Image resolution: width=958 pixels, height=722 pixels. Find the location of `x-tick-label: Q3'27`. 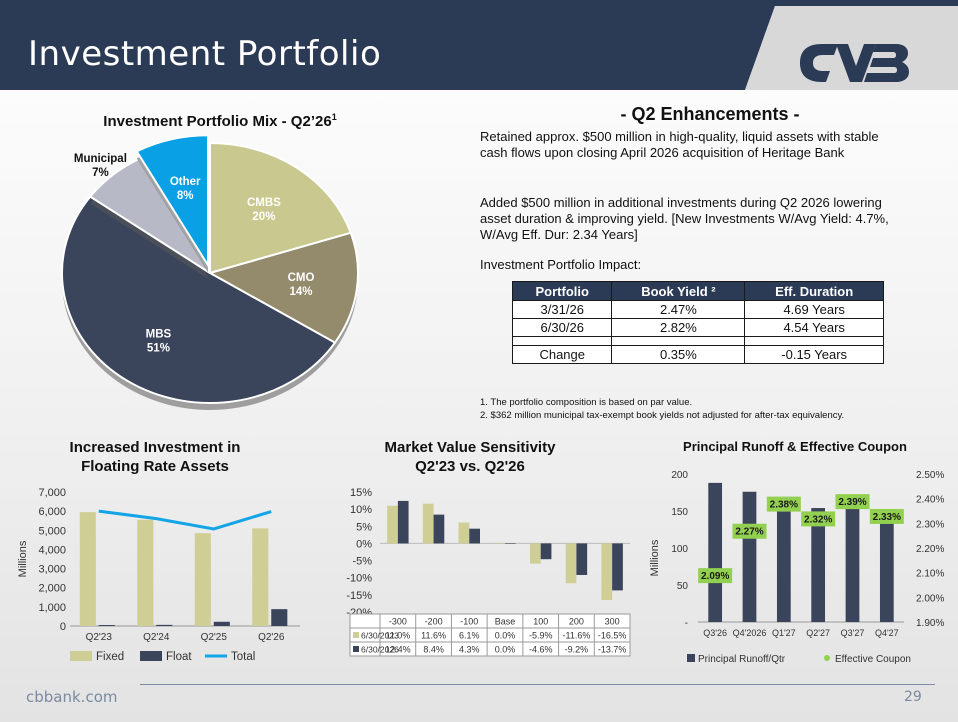

x-tick-label: Q3'27 is located at coordinates (853, 633).